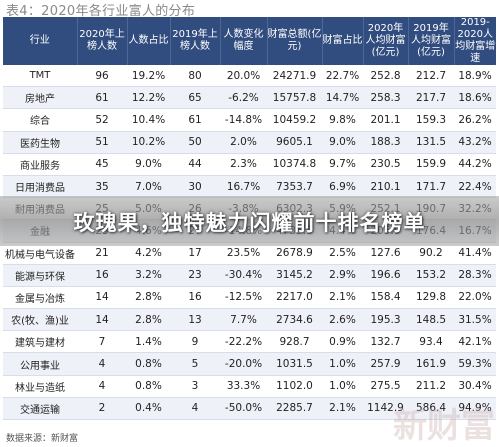 Image resolution: width=499 pixels, height=447 pixels. Describe the element at coordinates (148, 98) in the screenshot. I see `table-cell: 12.2%` at that location.